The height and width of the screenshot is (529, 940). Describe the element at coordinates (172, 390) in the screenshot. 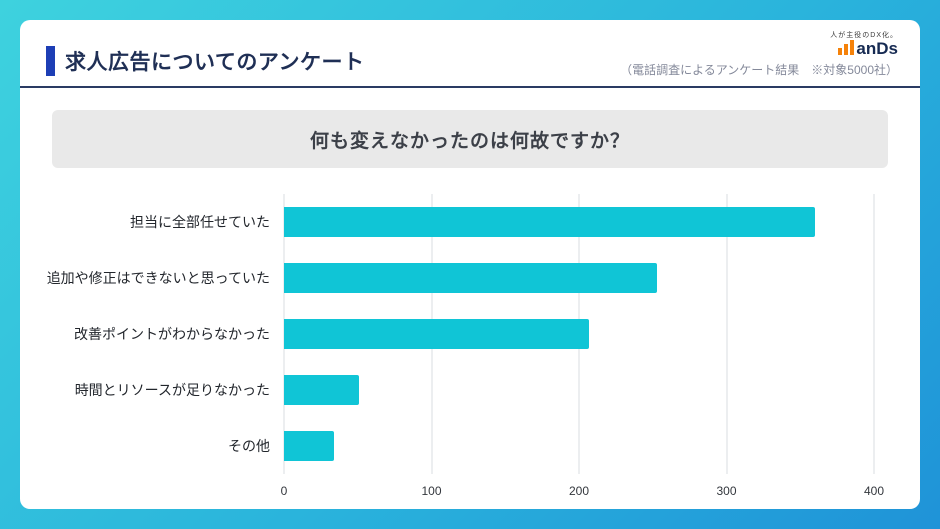

I see `category-label: 時間とリソースが足りなかった` at that location.